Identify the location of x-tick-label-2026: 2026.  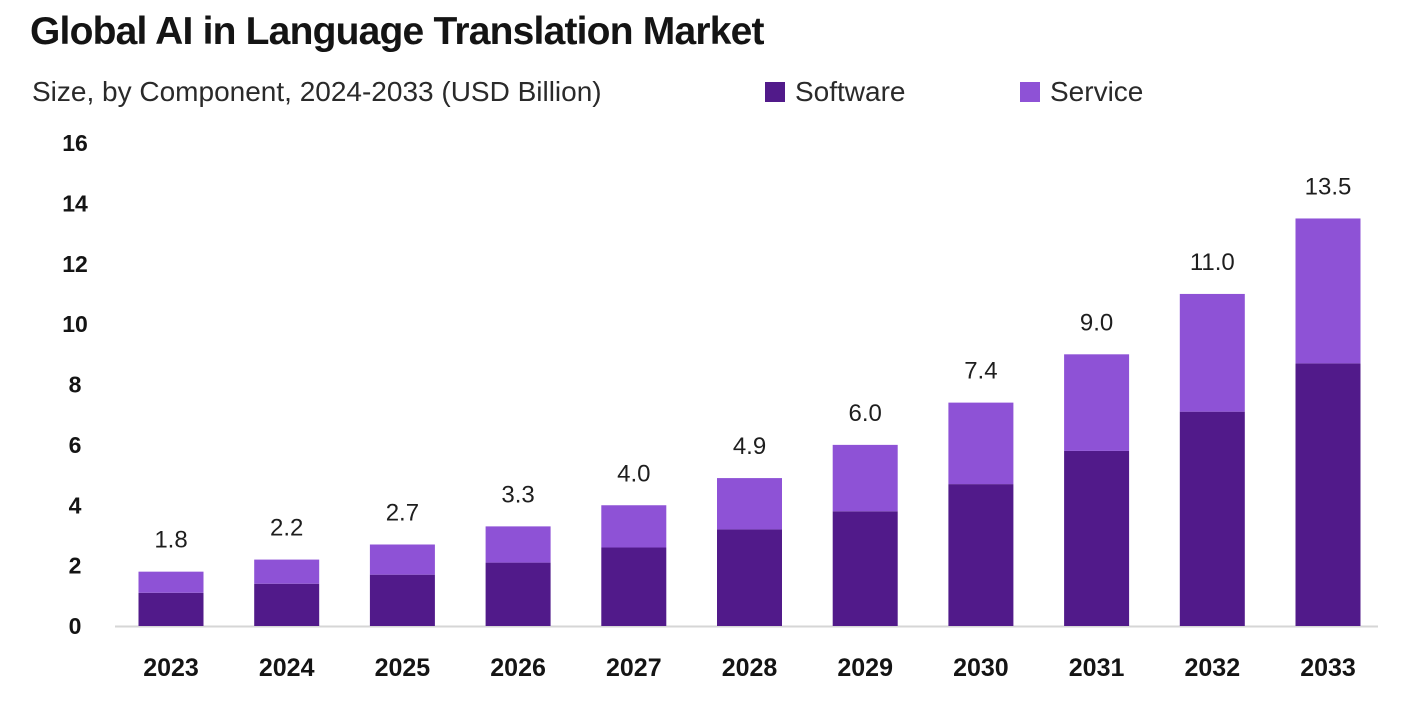
(518, 668).